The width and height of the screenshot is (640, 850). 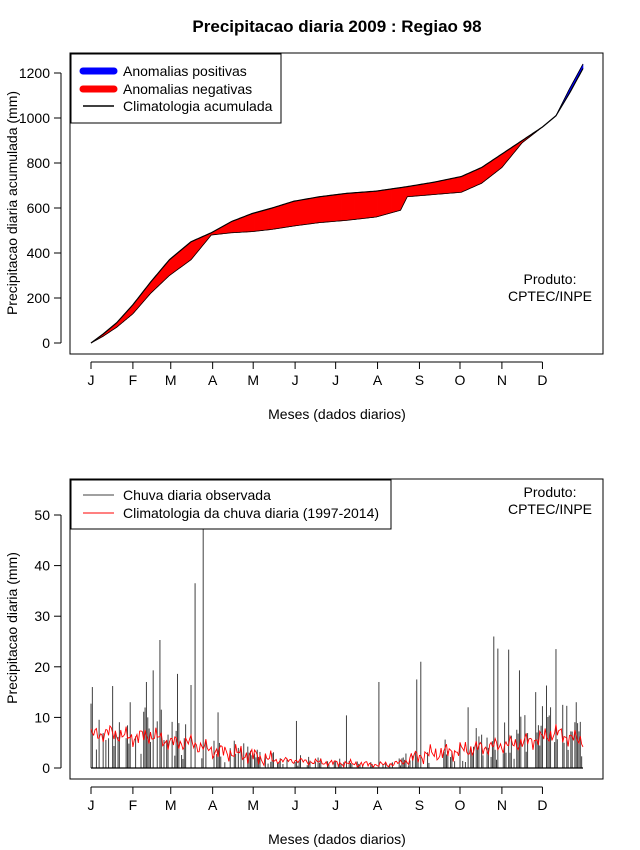 What do you see at coordinates (39, 298) in the screenshot?
I see `y-tick-label: 200` at bounding box center [39, 298].